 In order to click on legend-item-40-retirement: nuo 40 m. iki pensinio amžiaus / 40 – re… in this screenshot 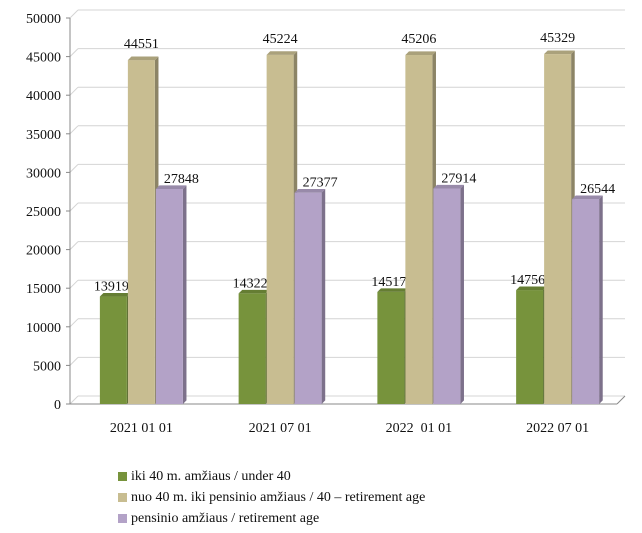, I will do `click(271, 497)`.